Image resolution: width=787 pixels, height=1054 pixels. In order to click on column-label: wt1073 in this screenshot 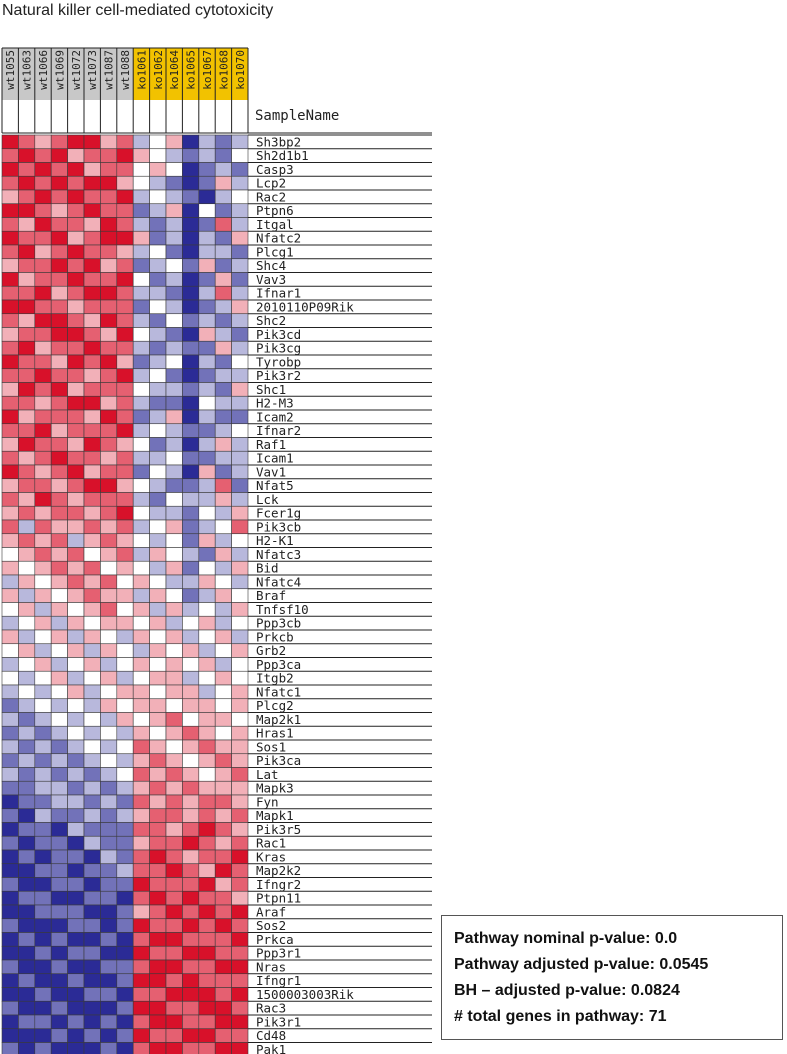, I will do `click(92, 70)`.